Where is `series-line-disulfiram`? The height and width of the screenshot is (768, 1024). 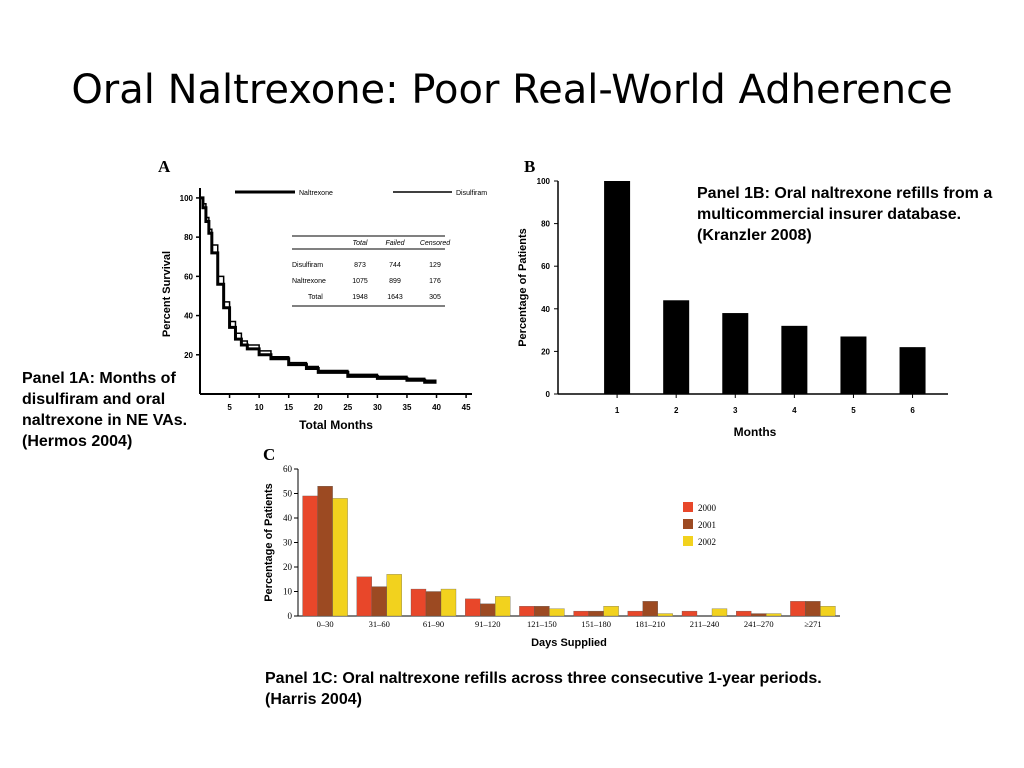
series-line-disulfiram is located at coordinates (318, 289).